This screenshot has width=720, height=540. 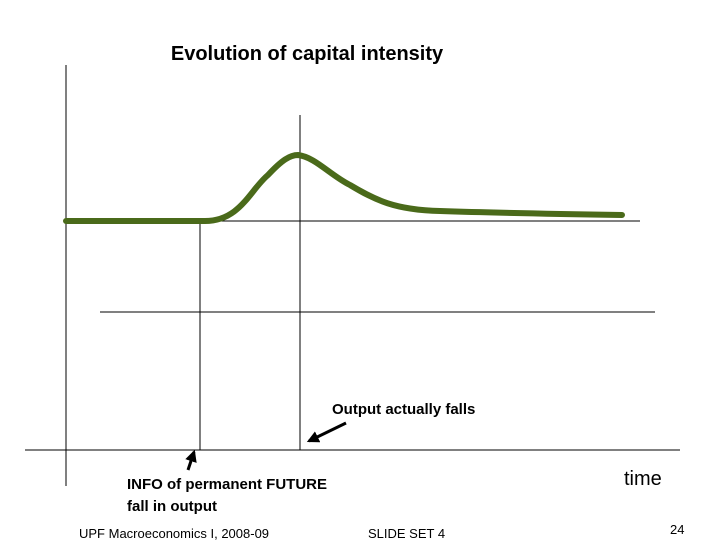 I want to click on page-number: 24, so click(x=677, y=529).